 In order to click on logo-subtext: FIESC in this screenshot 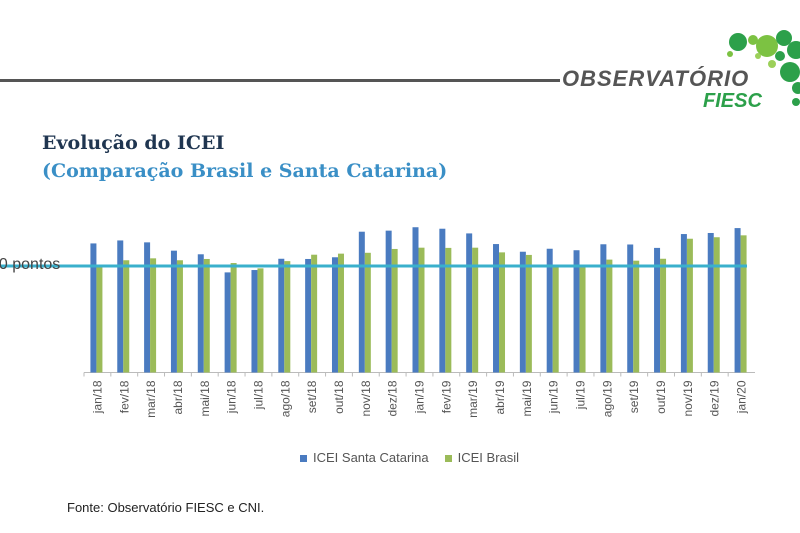, I will do `click(732, 101)`.